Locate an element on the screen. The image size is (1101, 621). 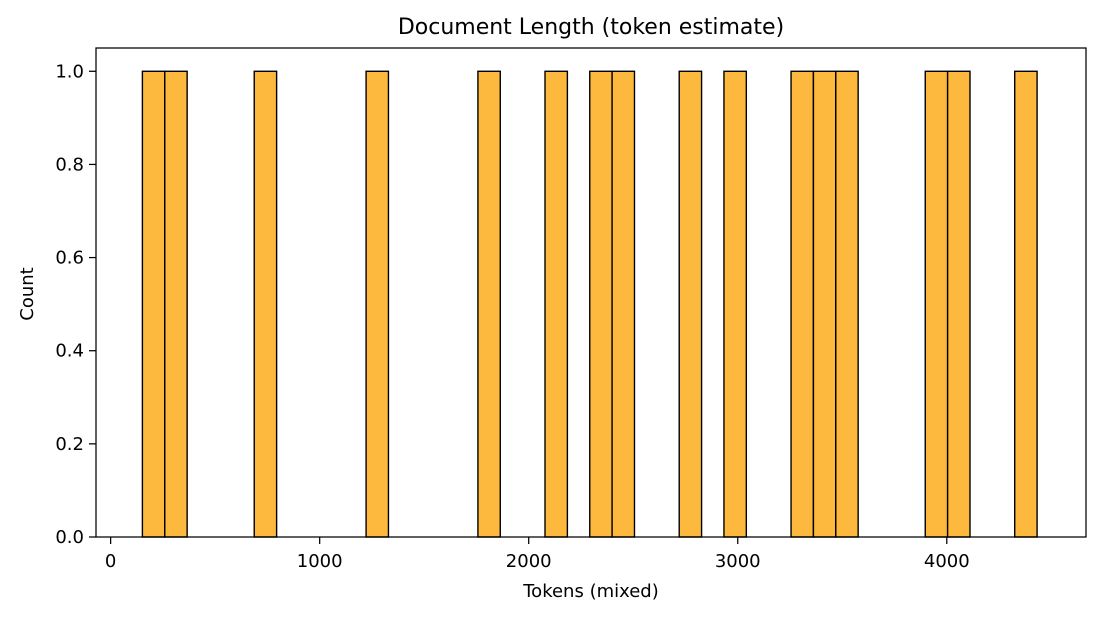
x-tick-label: 0 is located at coordinates (110, 561).